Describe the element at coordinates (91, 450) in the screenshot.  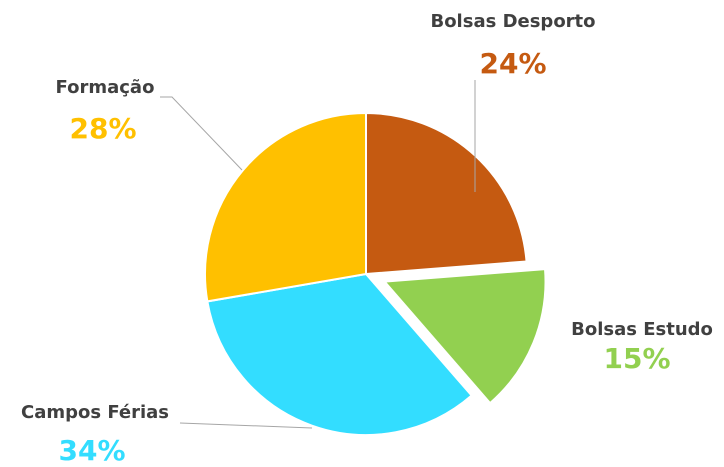
I see `value-label: 34%` at that location.